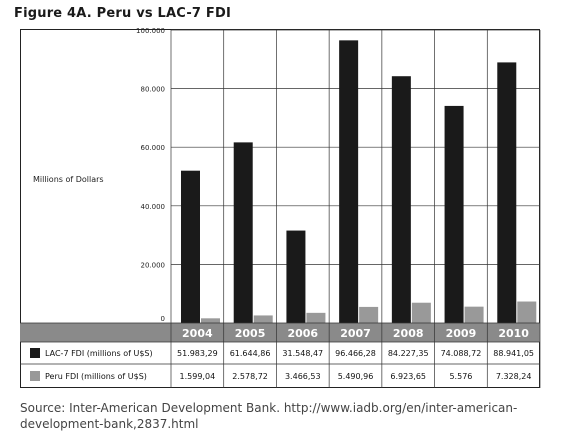 The height and width of the screenshot is (433, 580). Describe the element at coordinates (302, 353) in the screenshot. I see `data-label: 31.548,47` at that location.